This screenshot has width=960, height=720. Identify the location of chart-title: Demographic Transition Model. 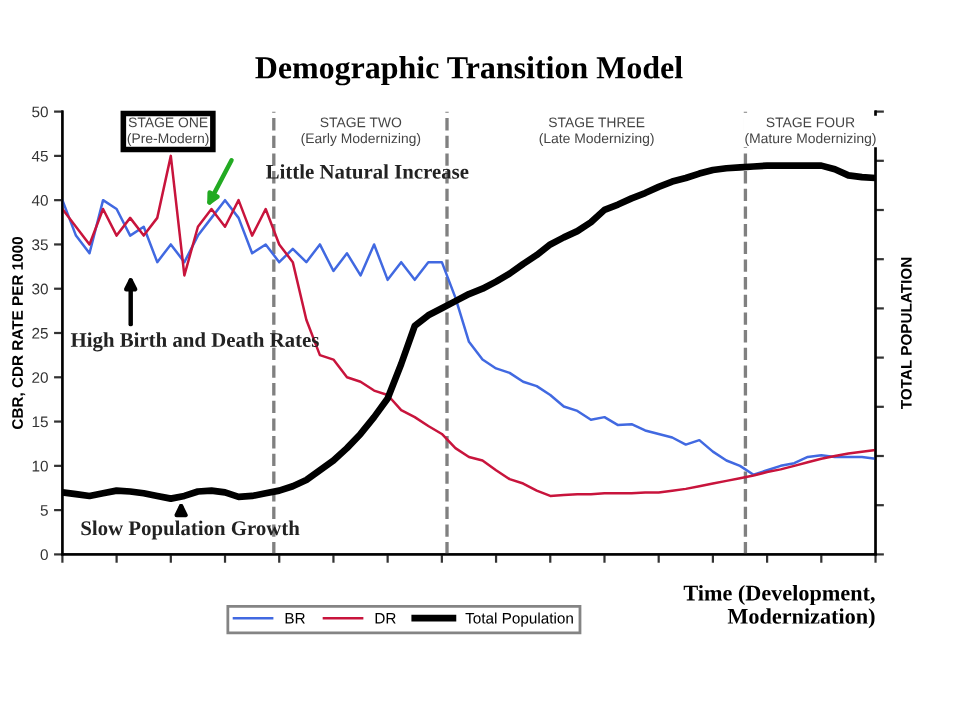
(469, 71).